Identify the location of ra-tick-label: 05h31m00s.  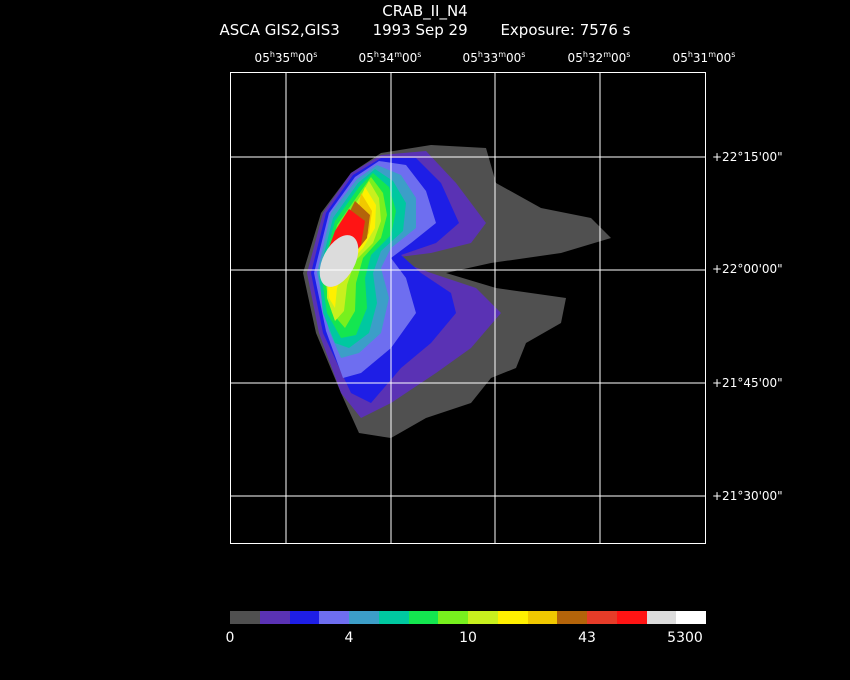
(704, 57).